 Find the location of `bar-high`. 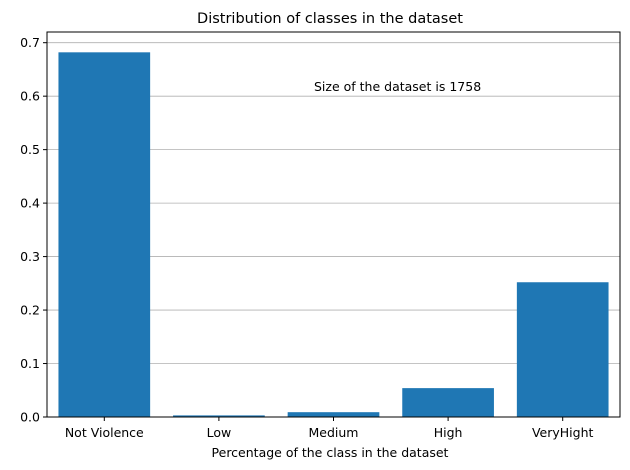

bar-high is located at coordinates (448, 402).